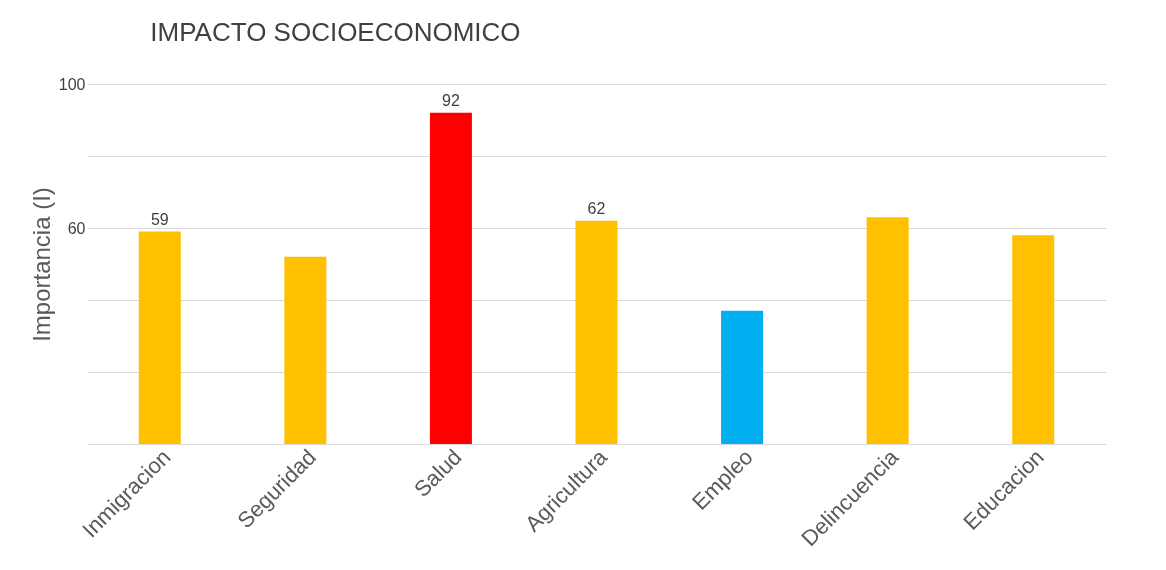  Describe the element at coordinates (72, 84) in the screenshot. I see `y-tick-label: 100` at that location.